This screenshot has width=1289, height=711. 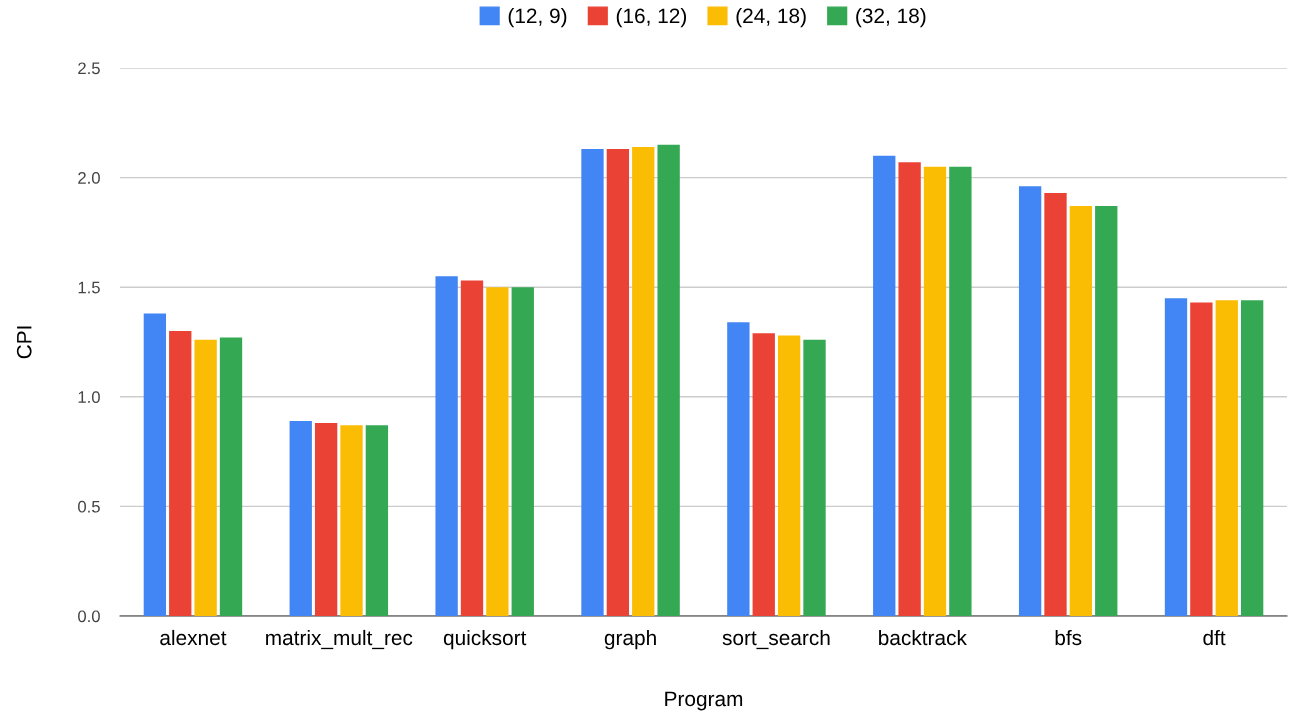 I want to click on y-tick-label: 2.5, so click(x=89, y=68).